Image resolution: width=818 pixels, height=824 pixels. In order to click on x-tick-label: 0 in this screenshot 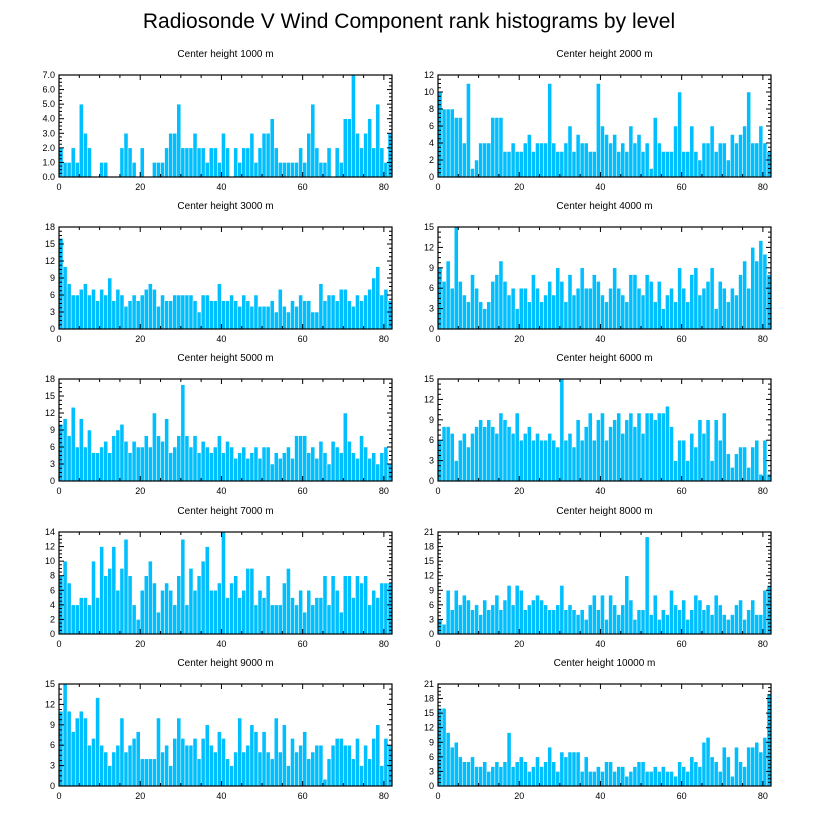, I will do `click(437, 644)`.